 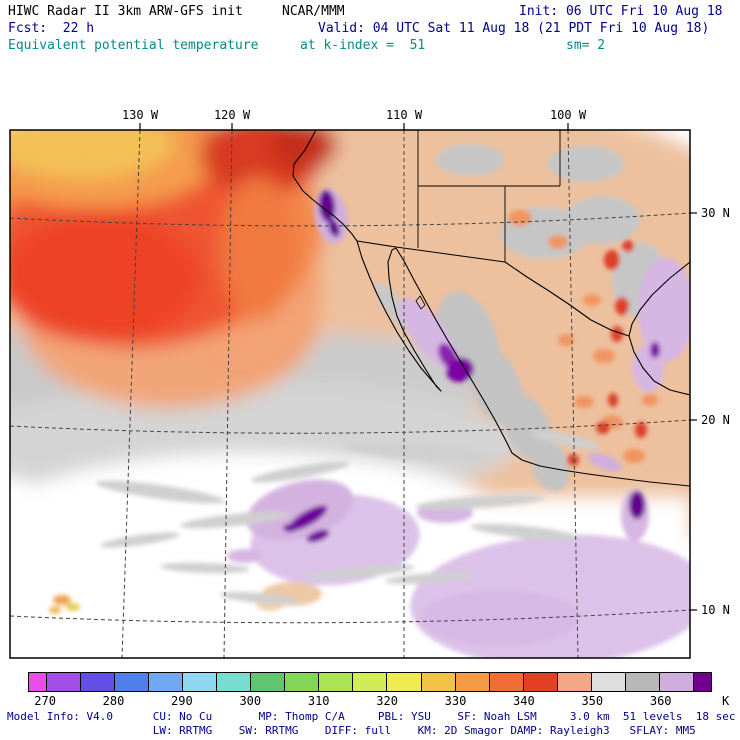 What do you see at coordinates (592, 701) in the screenshot?
I see `colorbar-tick-label: 350` at bounding box center [592, 701].